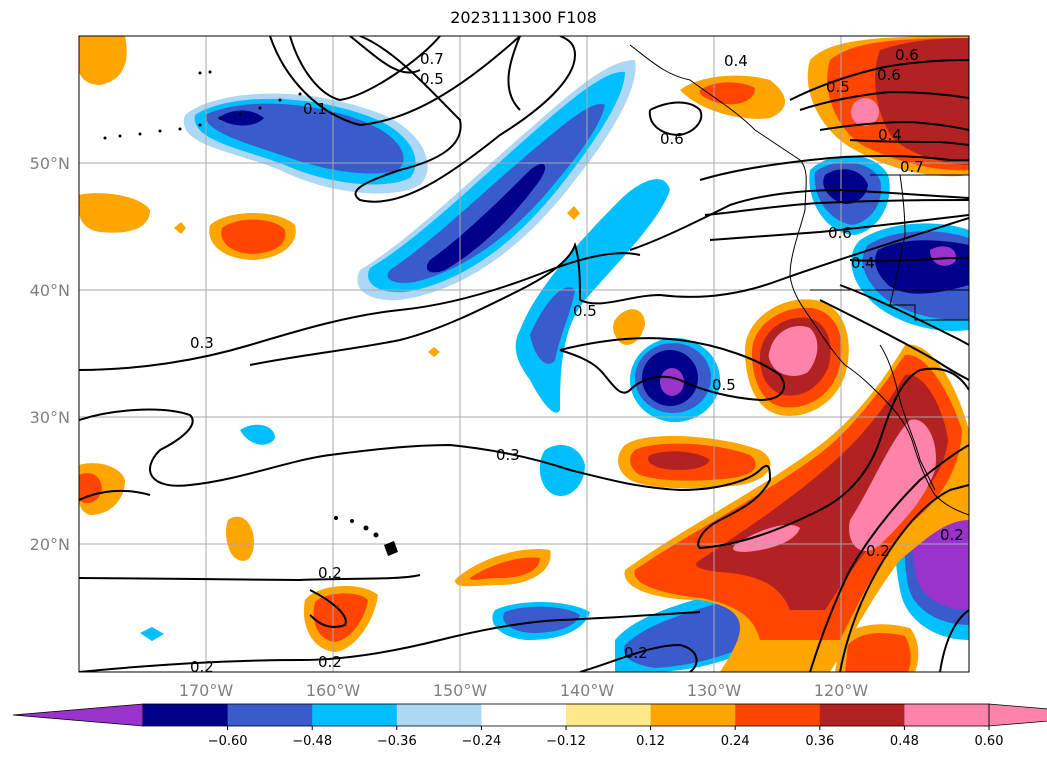 This screenshot has height=765, width=1047. Describe the element at coordinates (841, 690) in the screenshot. I see `lon-label: 120°W` at that location.